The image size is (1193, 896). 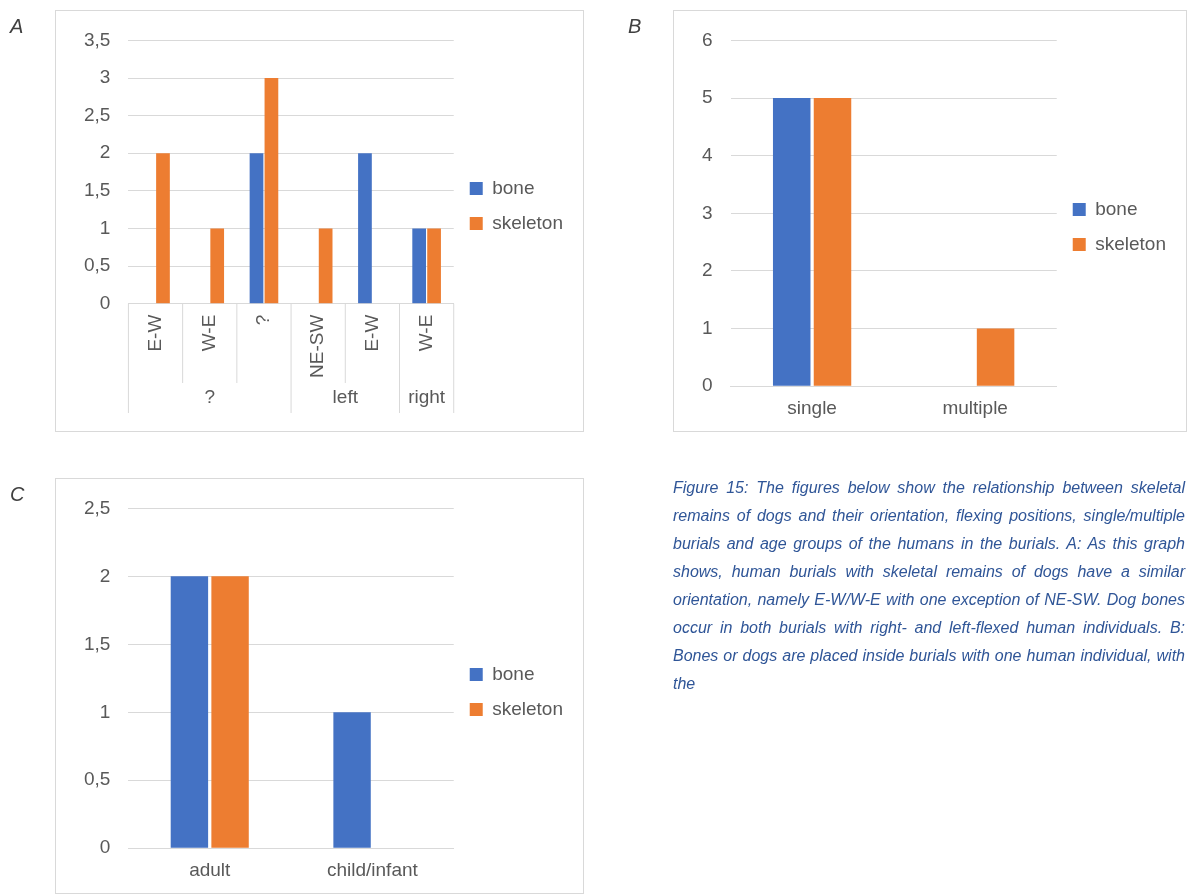 What do you see at coordinates (372, 869) in the screenshot?
I see `x-tick-label: child/infant` at bounding box center [372, 869].